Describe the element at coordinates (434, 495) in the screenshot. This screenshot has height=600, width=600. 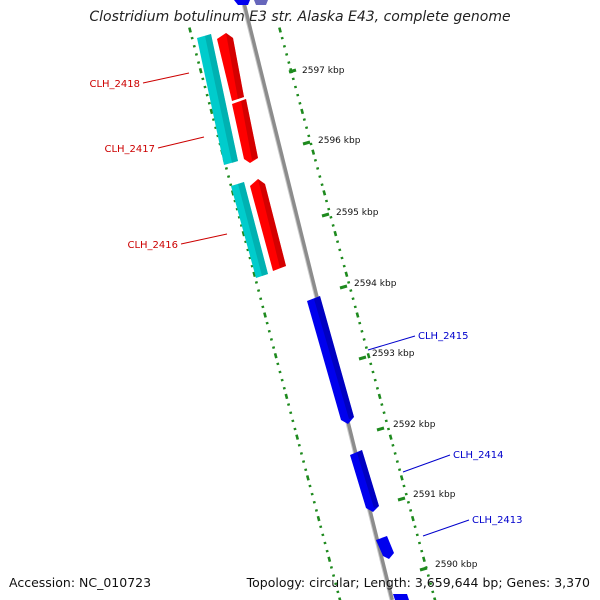
I see `ruler-label: 2591 kbp` at that location.